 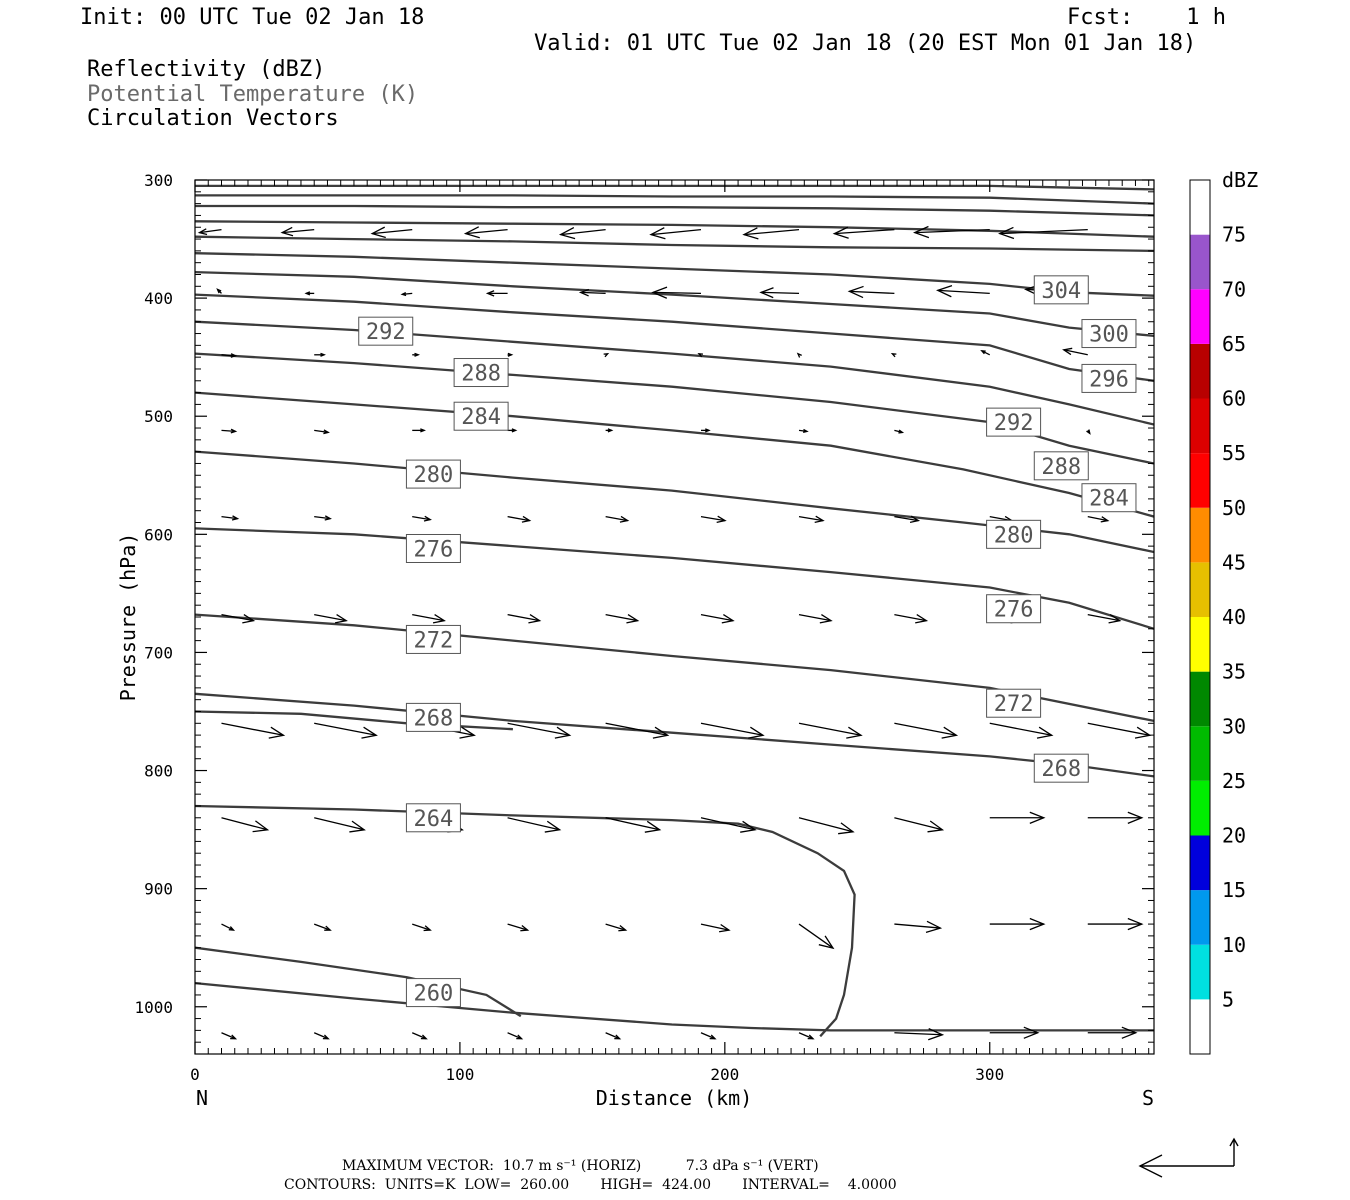 What do you see at coordinates (206, 69) in the screenshot?
I see `field-reflectivity: Reflectivity (dBZ)` at bounding box center [206, 69].